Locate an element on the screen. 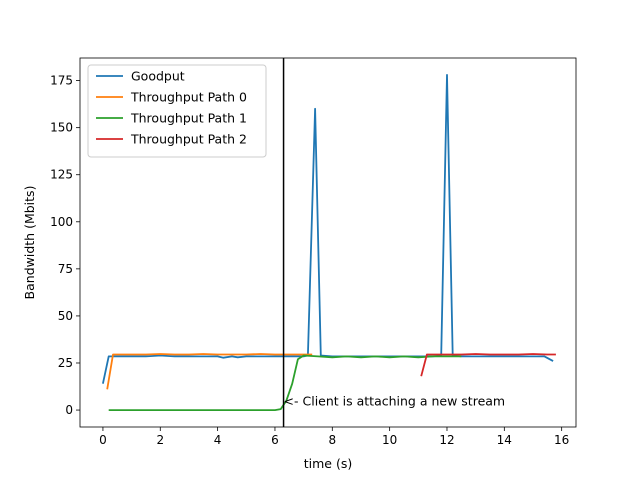  x-tick-label: 6 is located at coordinates (275, 440).